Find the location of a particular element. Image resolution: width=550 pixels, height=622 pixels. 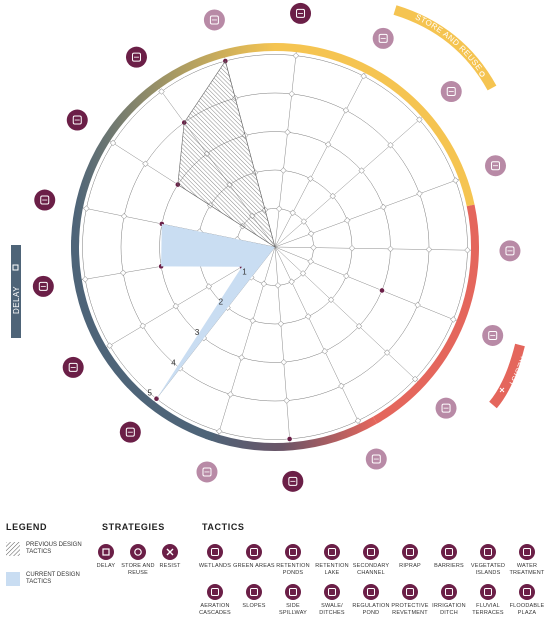

floodable-plaza-icon is located at coordinates (495, 166).